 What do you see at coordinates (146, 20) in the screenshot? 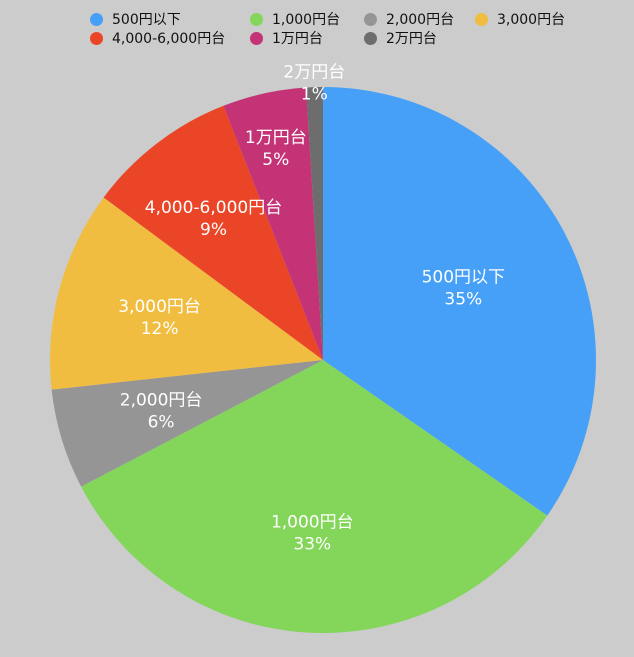
I see `legend-label: 500円以下` at bounding box center [146, 20].